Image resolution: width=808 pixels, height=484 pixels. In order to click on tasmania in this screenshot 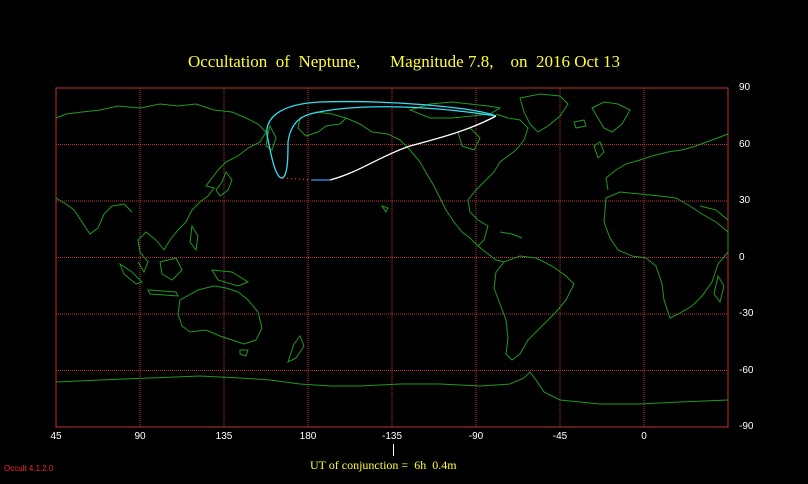, I will do `click(244, 353)`.